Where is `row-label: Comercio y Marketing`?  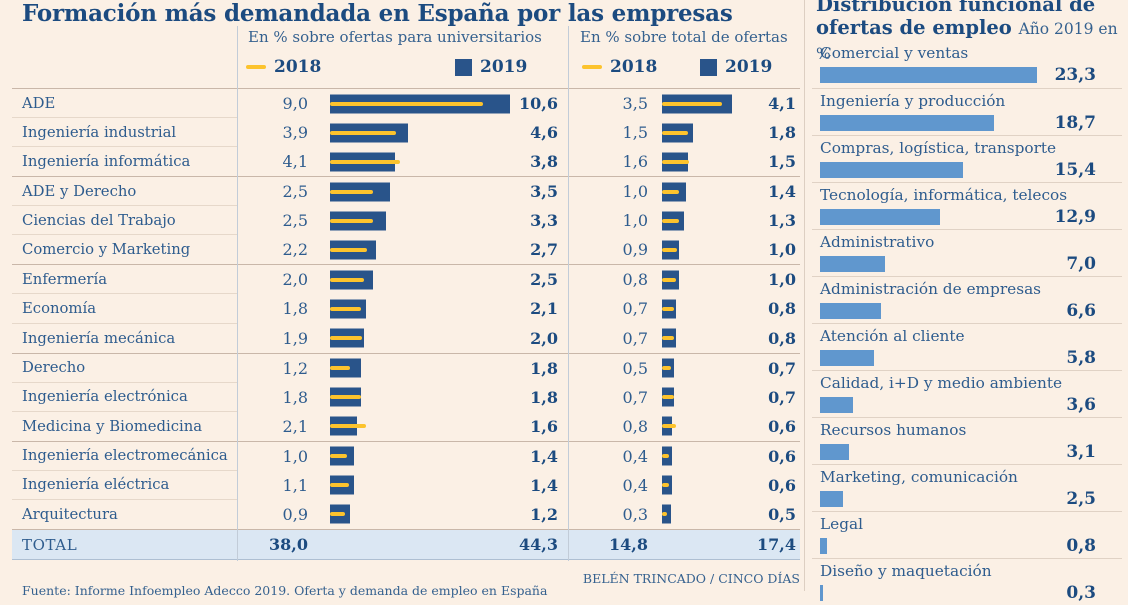 row-label: Comercio y Marketing is located at coordinates (106, 250).